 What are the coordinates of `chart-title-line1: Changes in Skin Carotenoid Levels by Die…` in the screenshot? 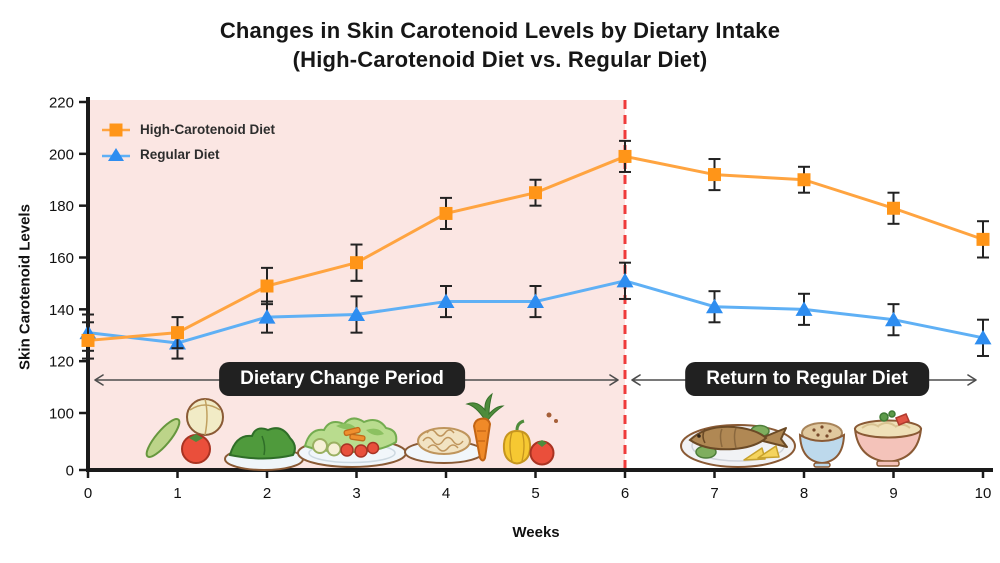 It's located at (500, 30).